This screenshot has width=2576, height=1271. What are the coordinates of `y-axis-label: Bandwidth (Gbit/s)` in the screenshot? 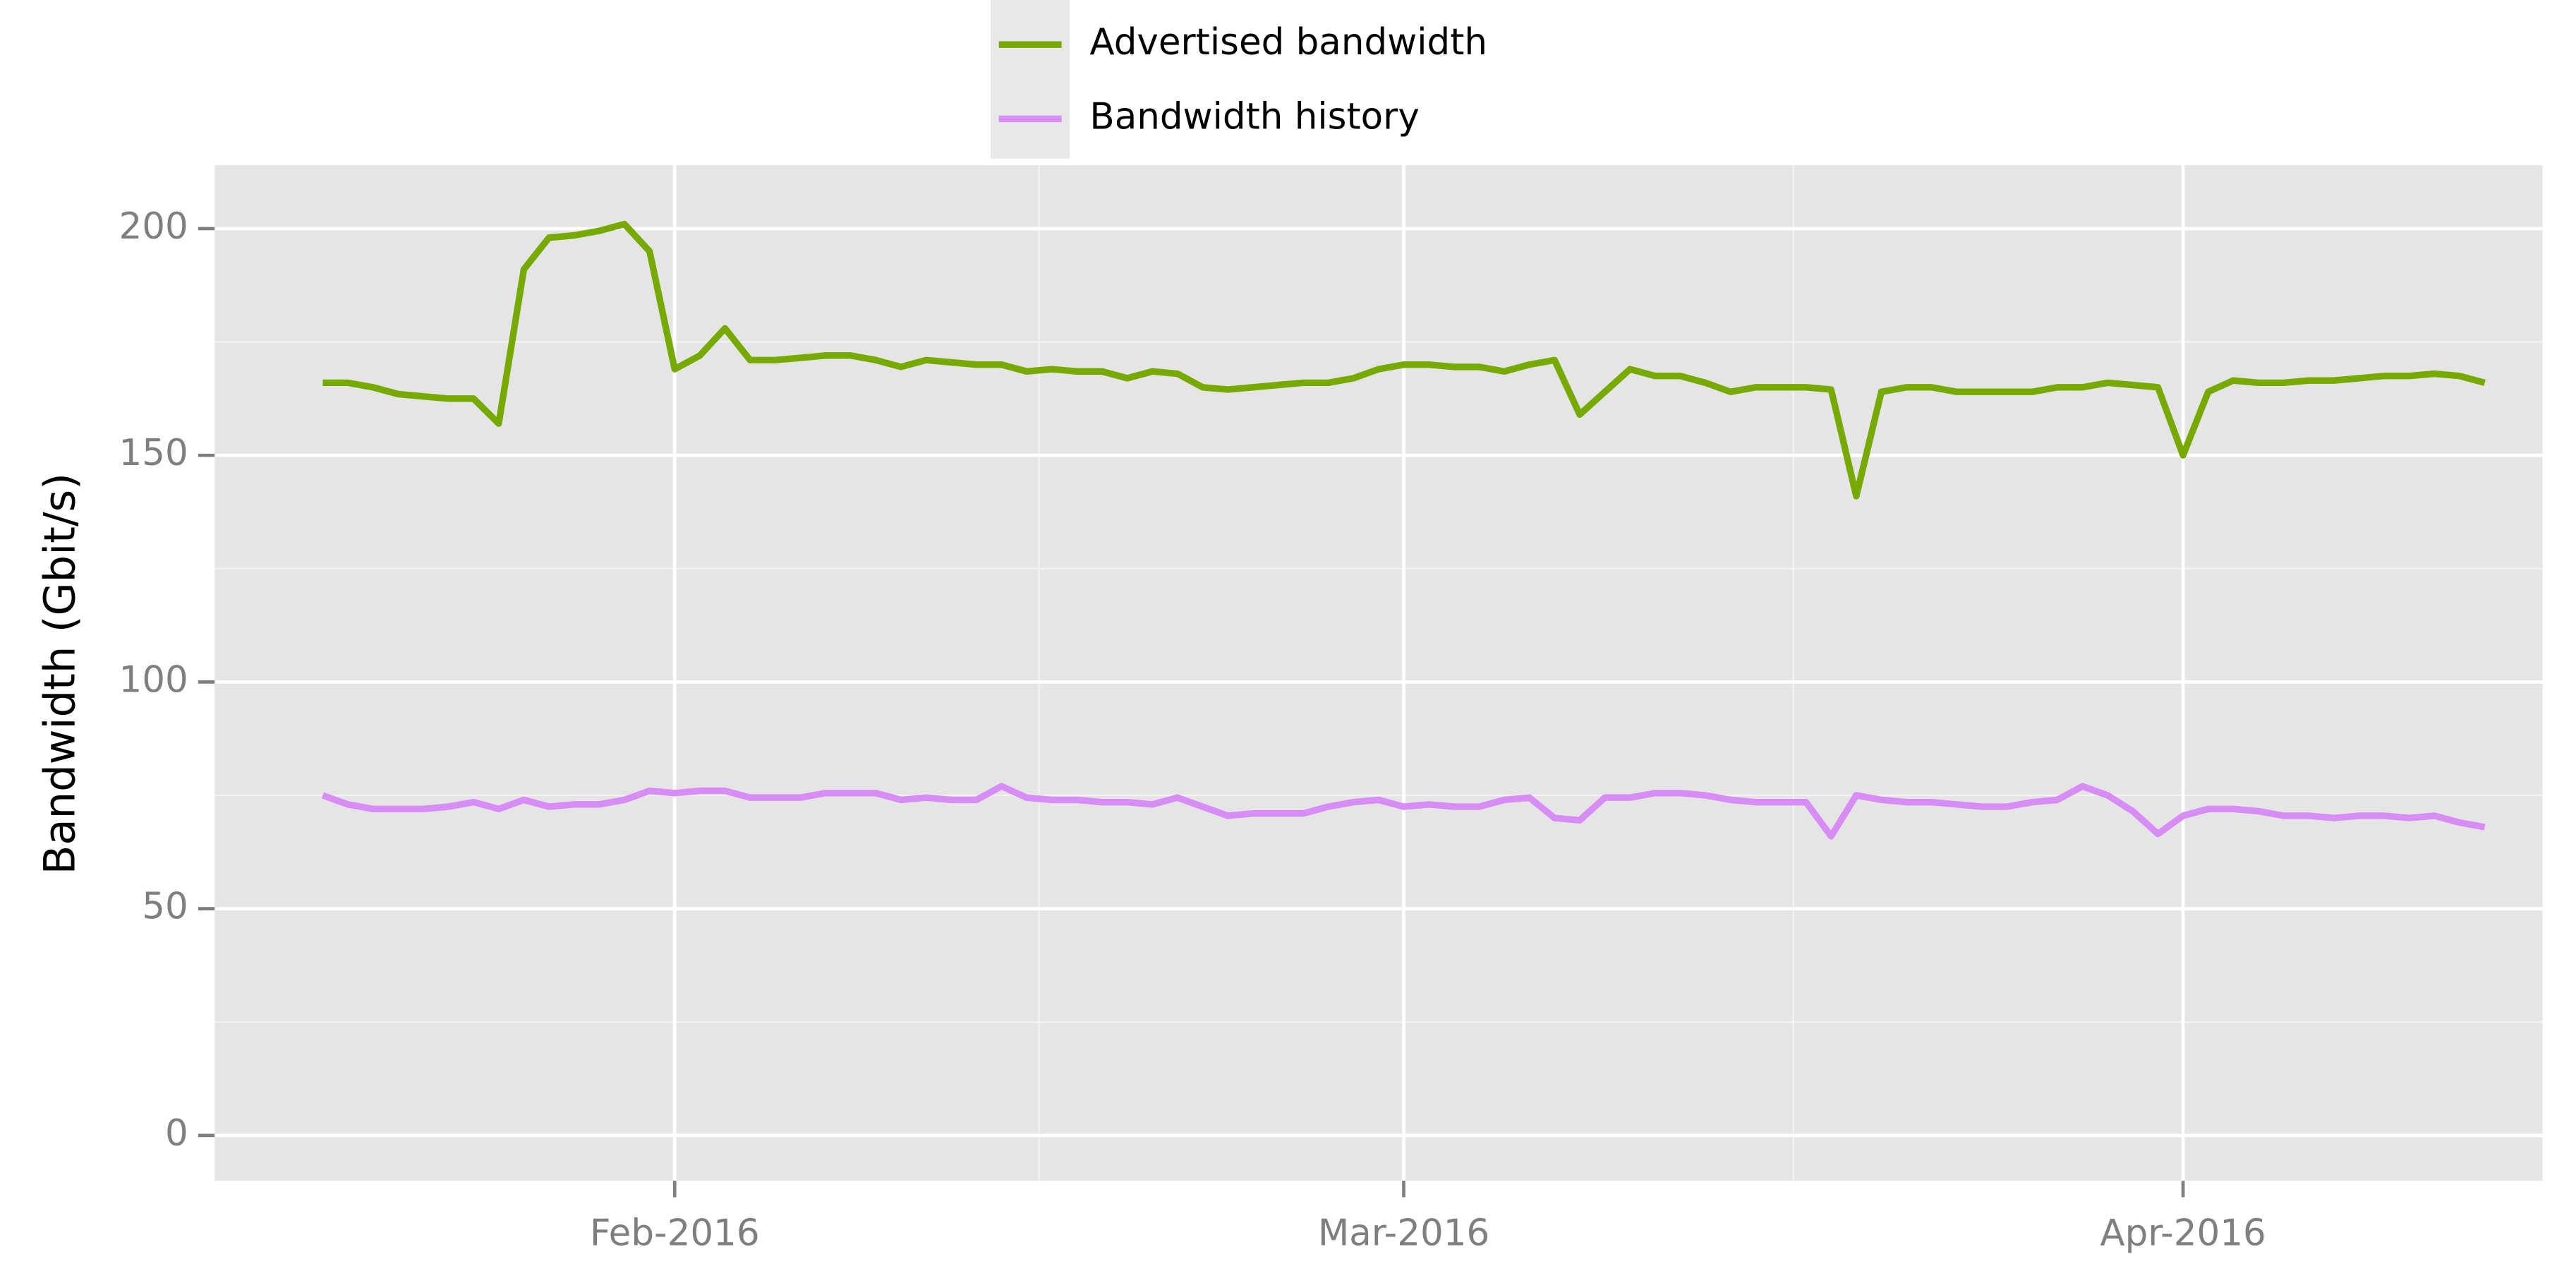 It's located at (61, 673).